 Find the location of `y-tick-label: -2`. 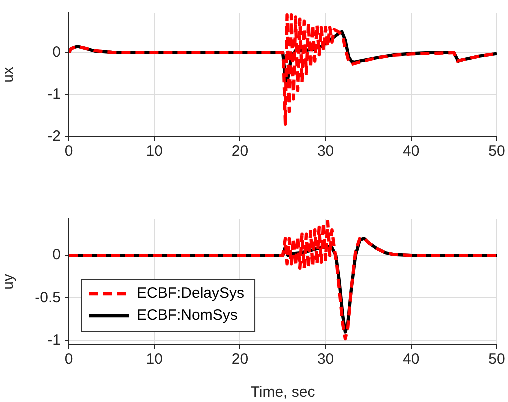

y-tick-label: -2 is located at coordinates (54, 137).